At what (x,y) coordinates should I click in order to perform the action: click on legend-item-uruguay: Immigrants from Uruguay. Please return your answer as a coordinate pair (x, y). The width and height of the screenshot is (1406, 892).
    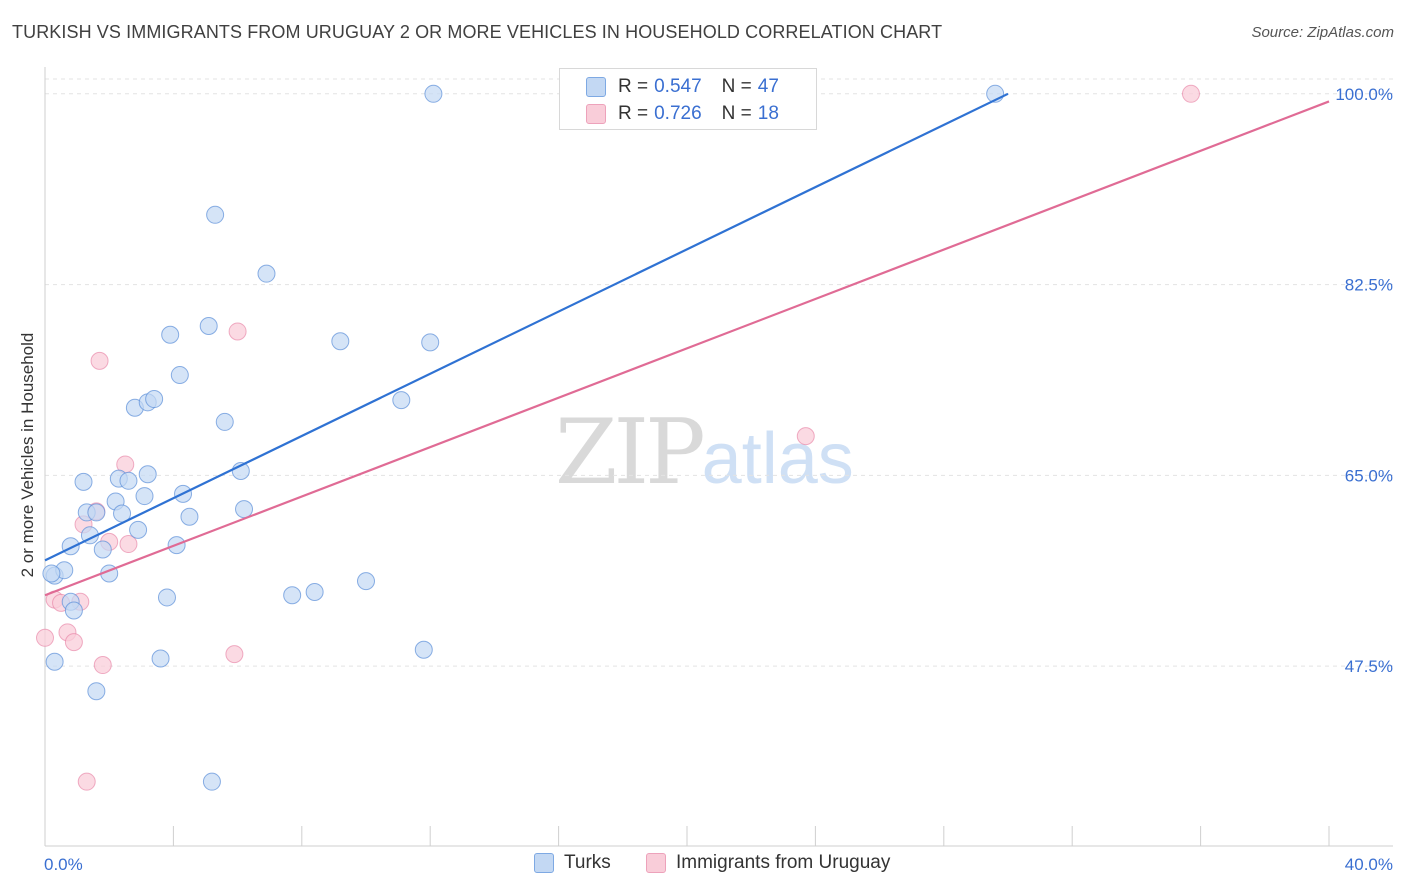
    Looking at the image, I should click on (768, 863).